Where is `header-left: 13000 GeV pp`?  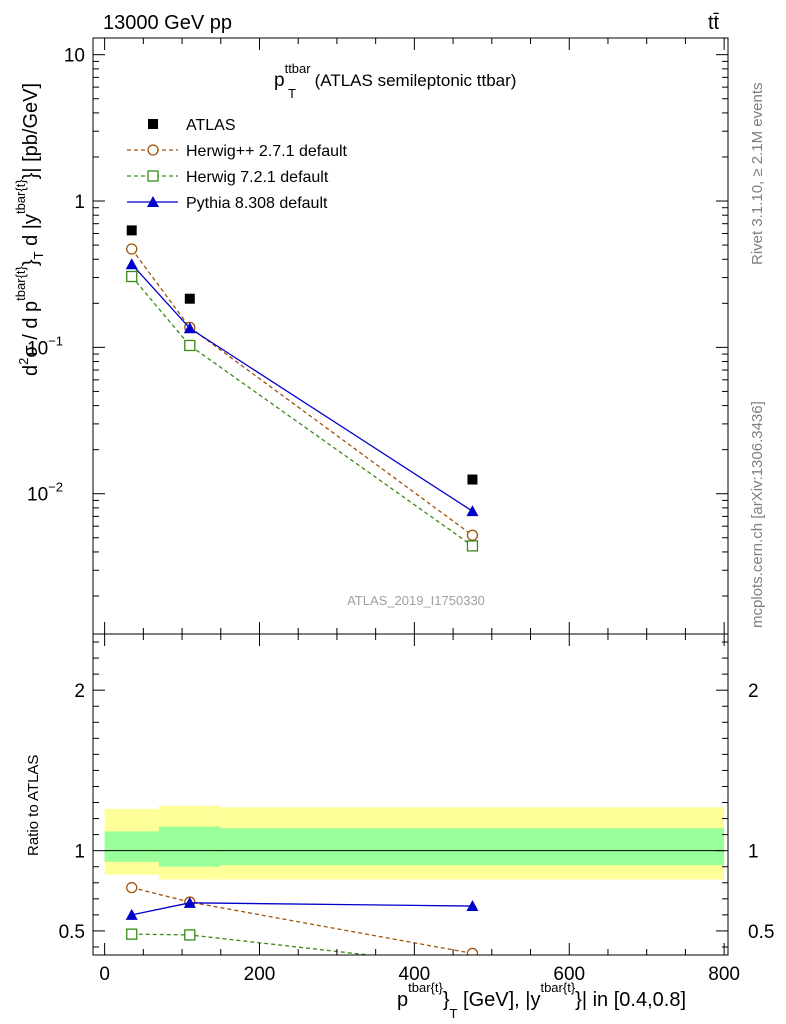
header-left: 13000 GeV pp is located at coordinates (167, 23).